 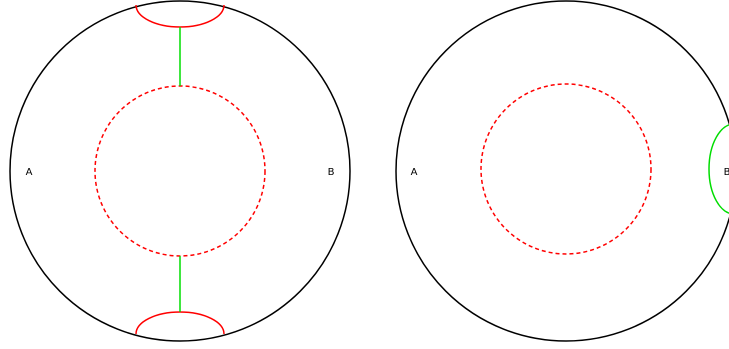 I want to click on right-label-a: A, so click(x=414, y=172).